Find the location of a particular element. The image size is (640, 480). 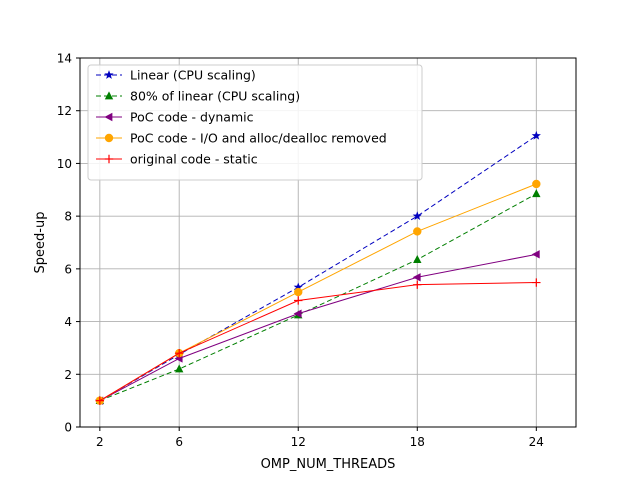

legend-label: PoC code - I/O and alloc/dealloc removed is located at coordinates (258, 138).